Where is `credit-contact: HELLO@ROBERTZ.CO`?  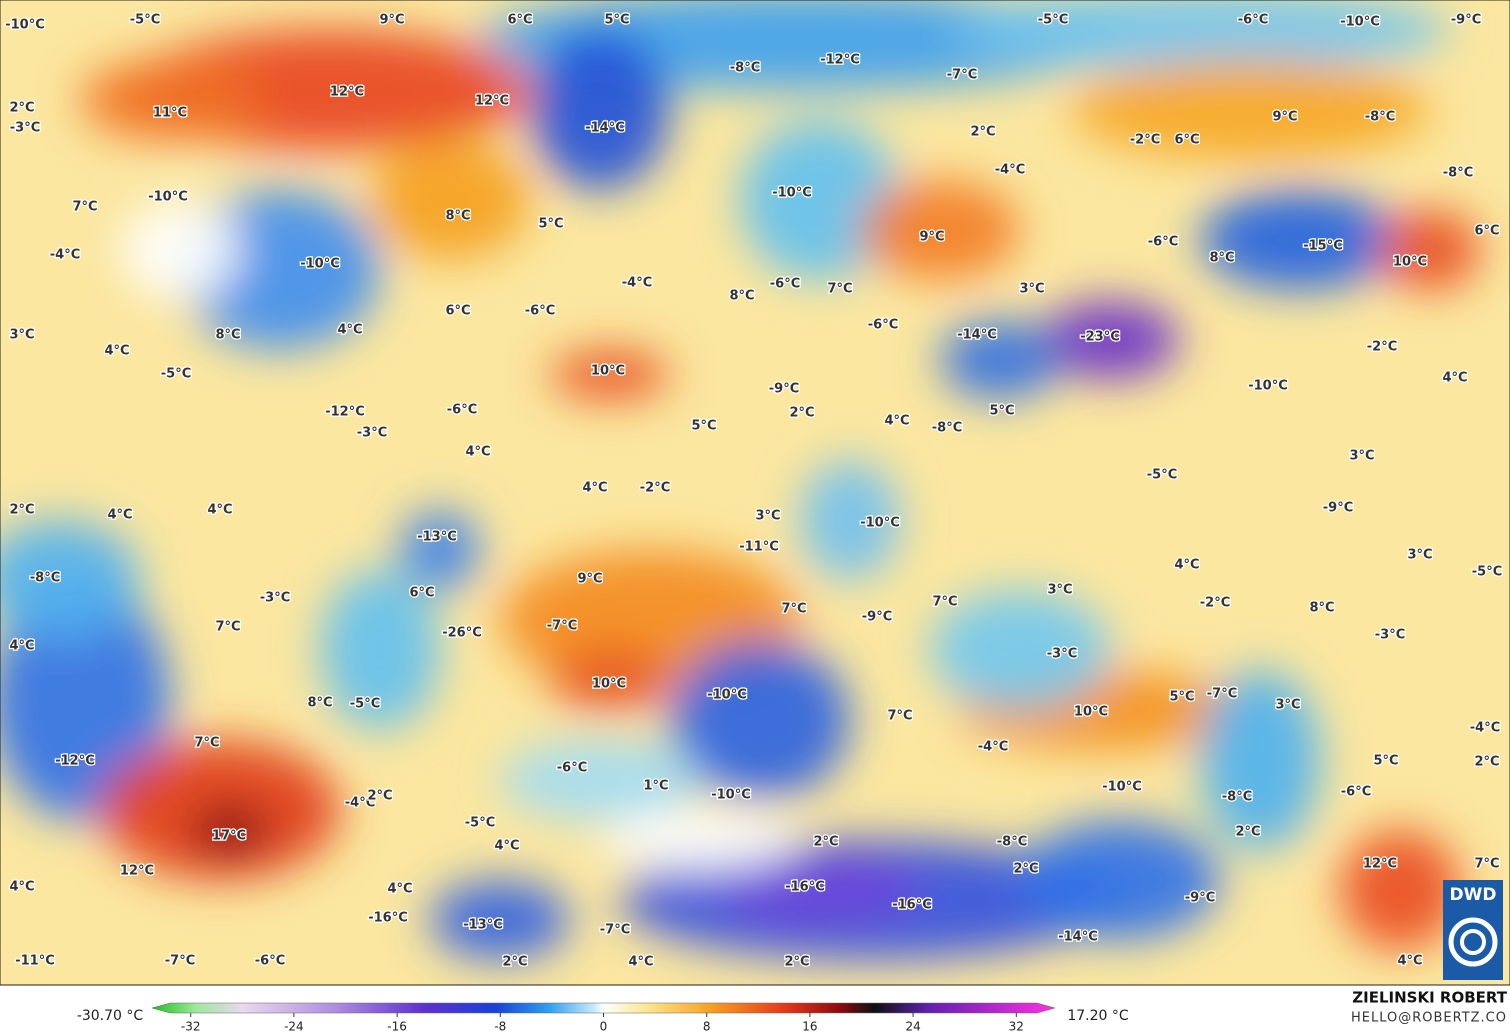
credit-contact: HELLO@ROBERTZ.CO is located at coordinates (1429, 1018).